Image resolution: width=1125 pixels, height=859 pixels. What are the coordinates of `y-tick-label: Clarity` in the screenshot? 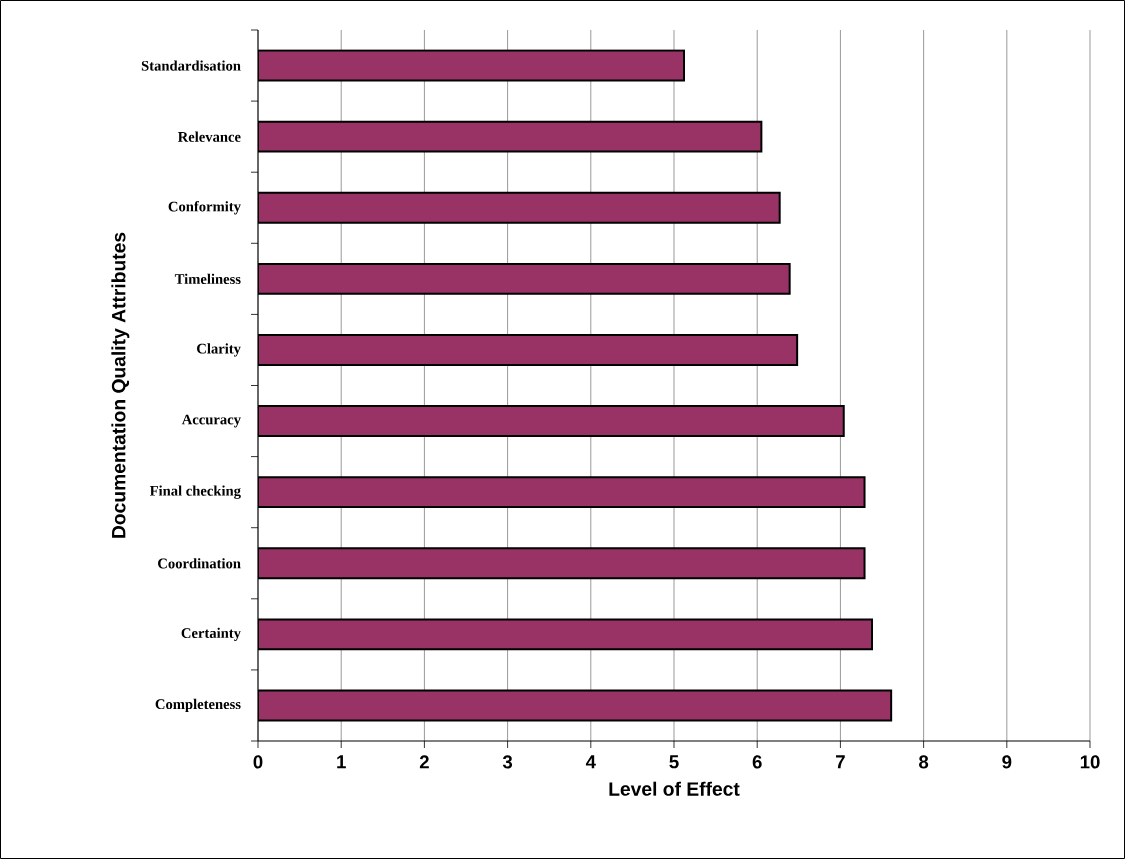 It's located at (219, 350).